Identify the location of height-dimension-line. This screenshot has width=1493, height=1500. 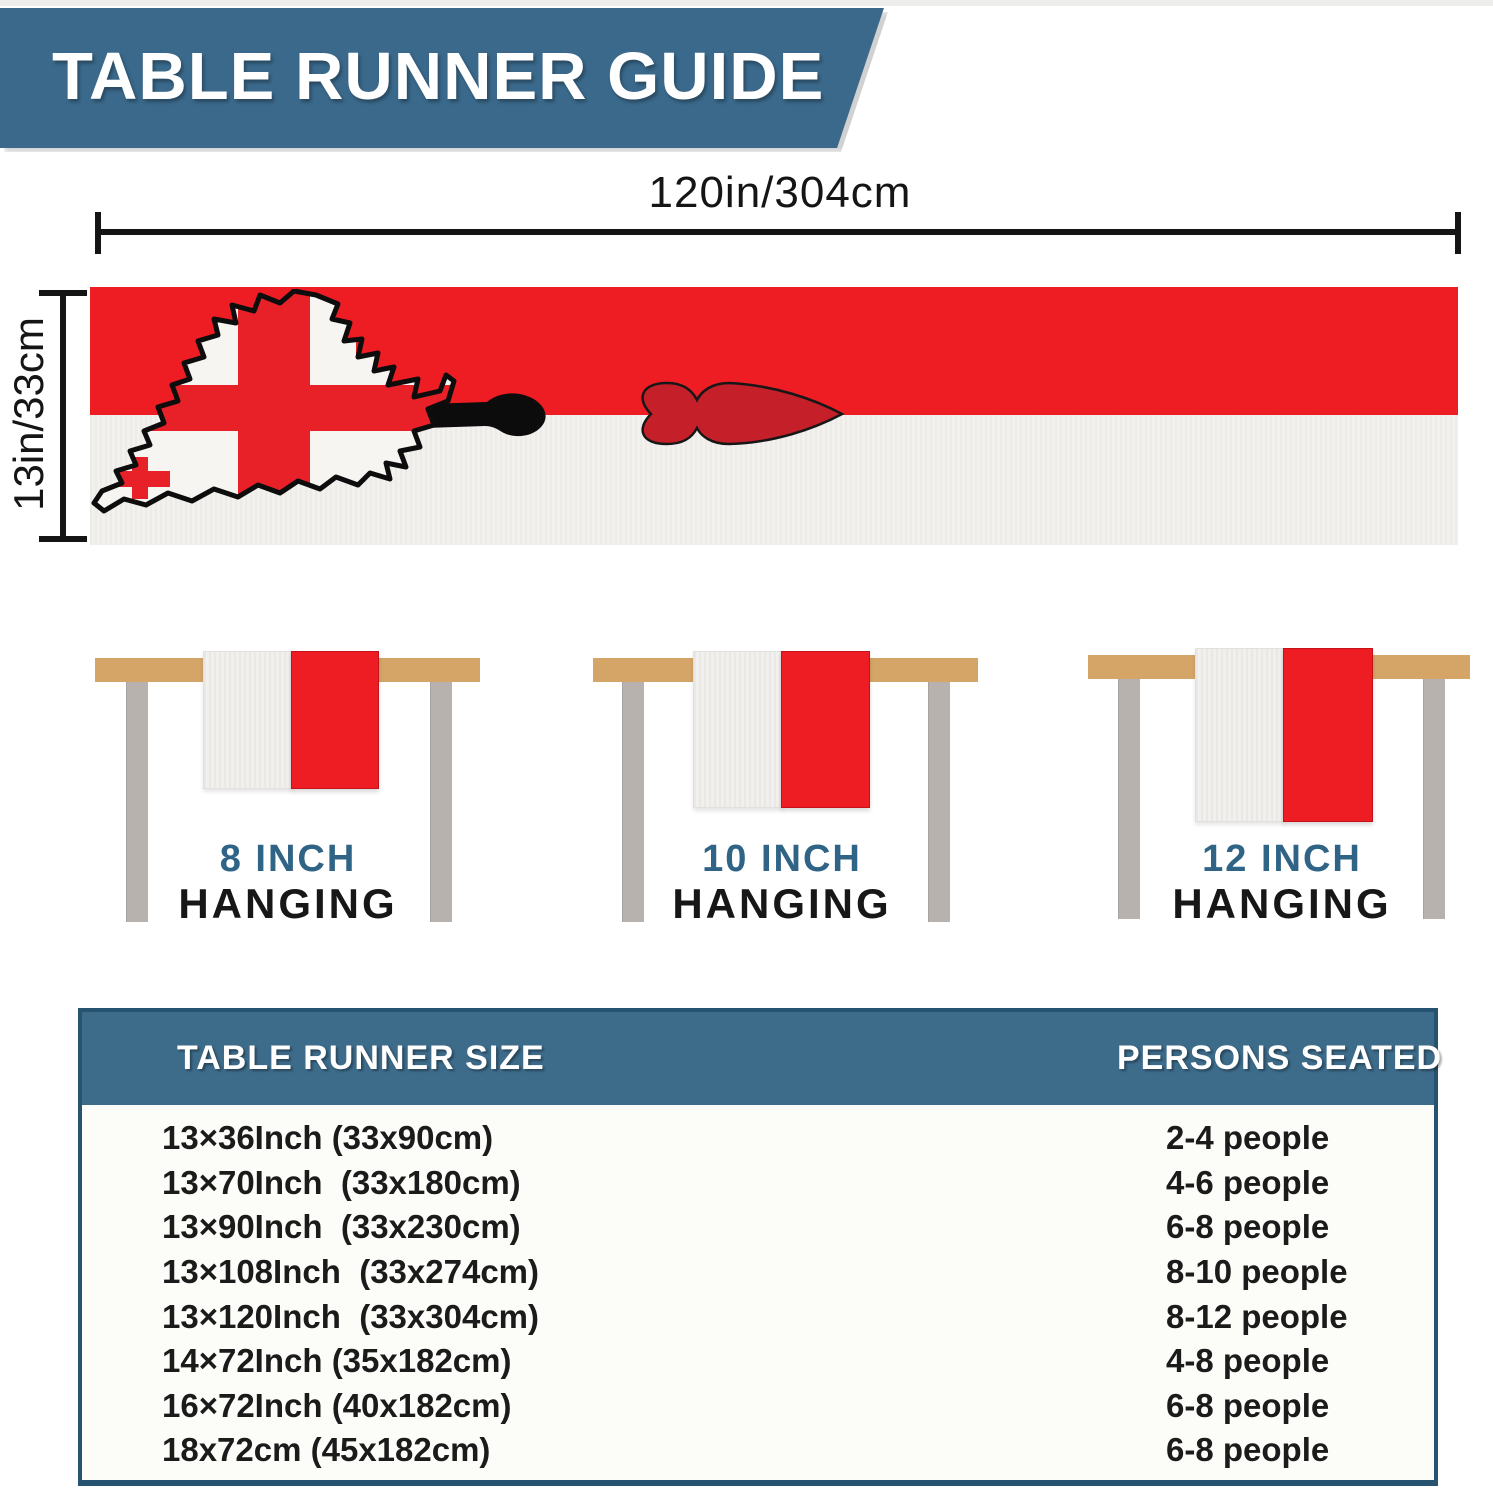
(63, 416).